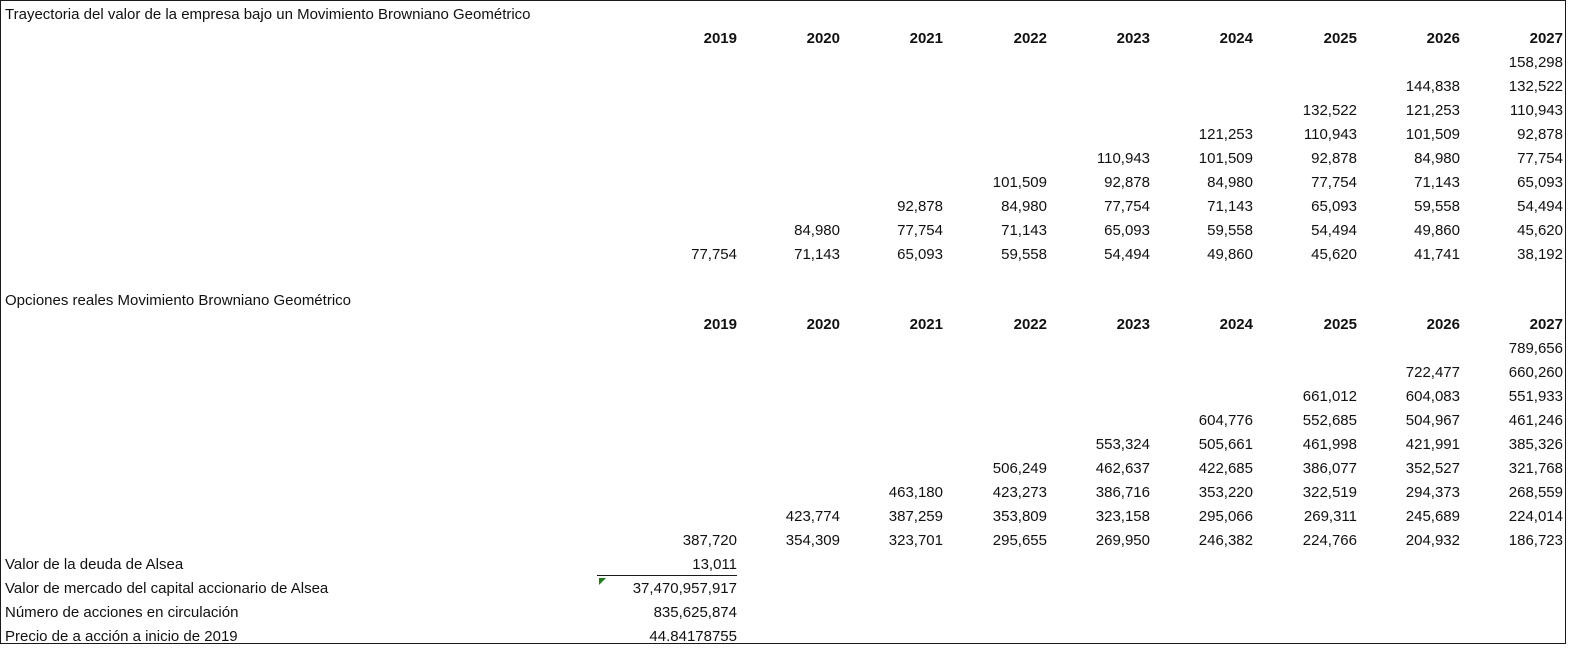 The height and width of the screenshot is (650, 1578). What do you see at coordinates (1334, 206) in the screenshot?
I see `value-cell-2025: 65,093` at bounding box center [1334, 206].